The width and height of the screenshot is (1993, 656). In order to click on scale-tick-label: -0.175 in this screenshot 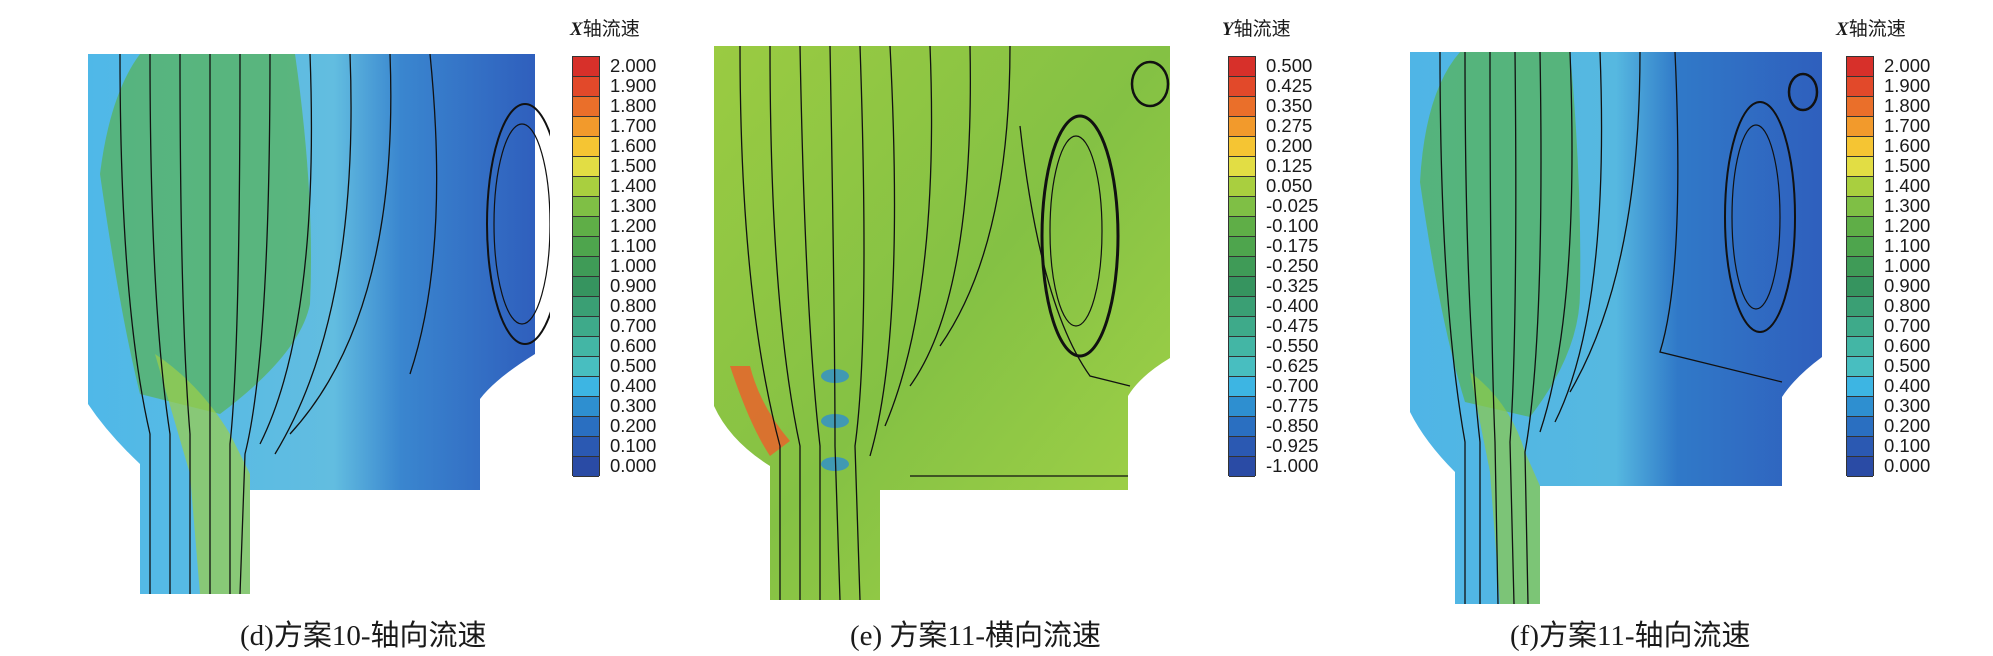, I will do `click(1292, 245)`.